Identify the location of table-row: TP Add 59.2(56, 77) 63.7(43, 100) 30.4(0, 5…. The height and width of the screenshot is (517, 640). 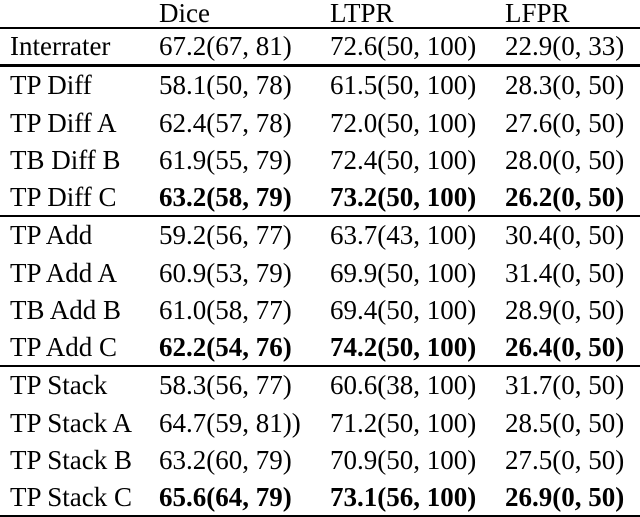
(320, 236).